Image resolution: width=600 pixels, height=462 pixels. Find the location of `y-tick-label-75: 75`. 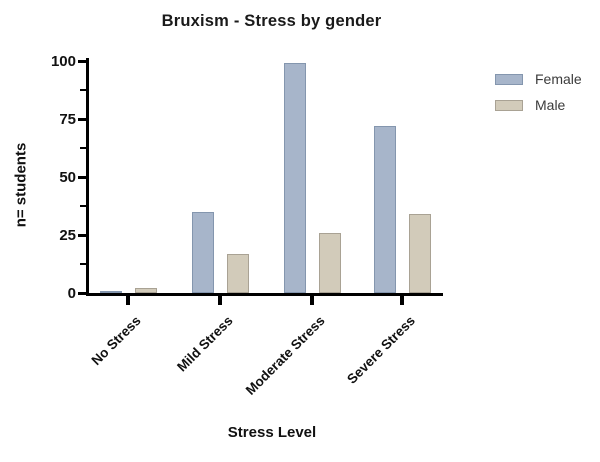

y-tick-label-75: 75 is located at coordinates (67, 119).